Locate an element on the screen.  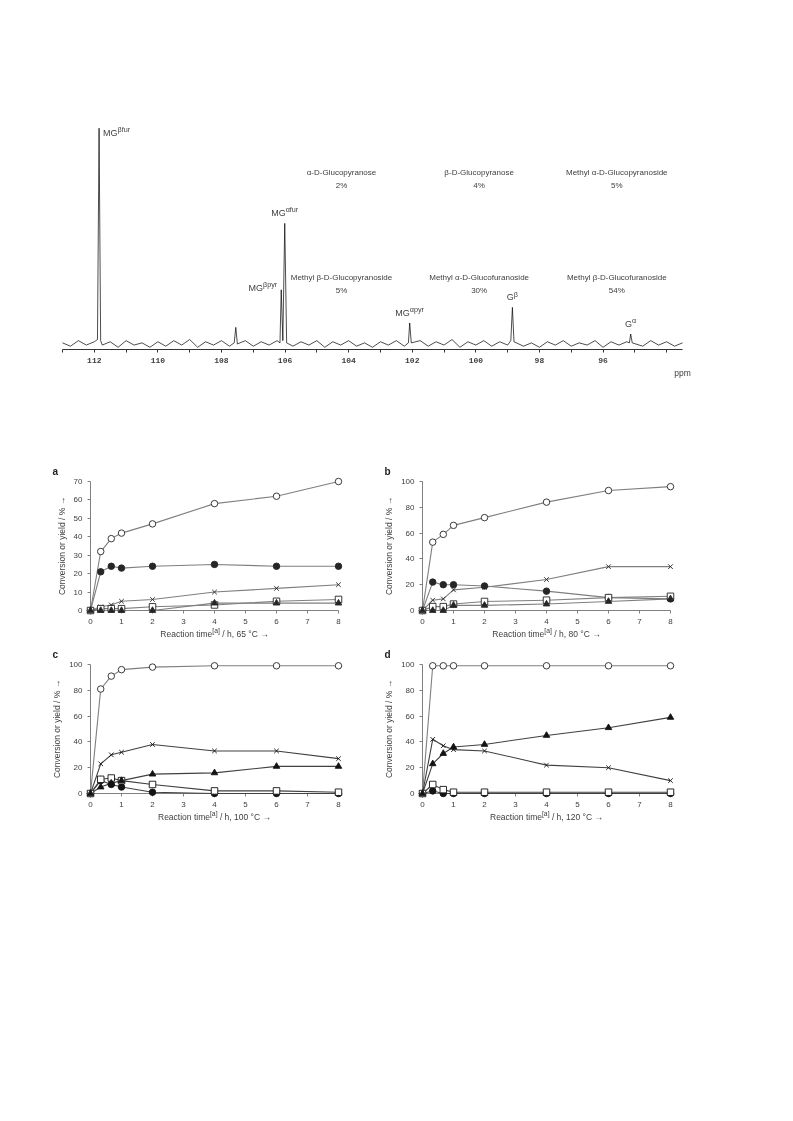
x-tick-label: 108 is located at coordinates (221, 360).